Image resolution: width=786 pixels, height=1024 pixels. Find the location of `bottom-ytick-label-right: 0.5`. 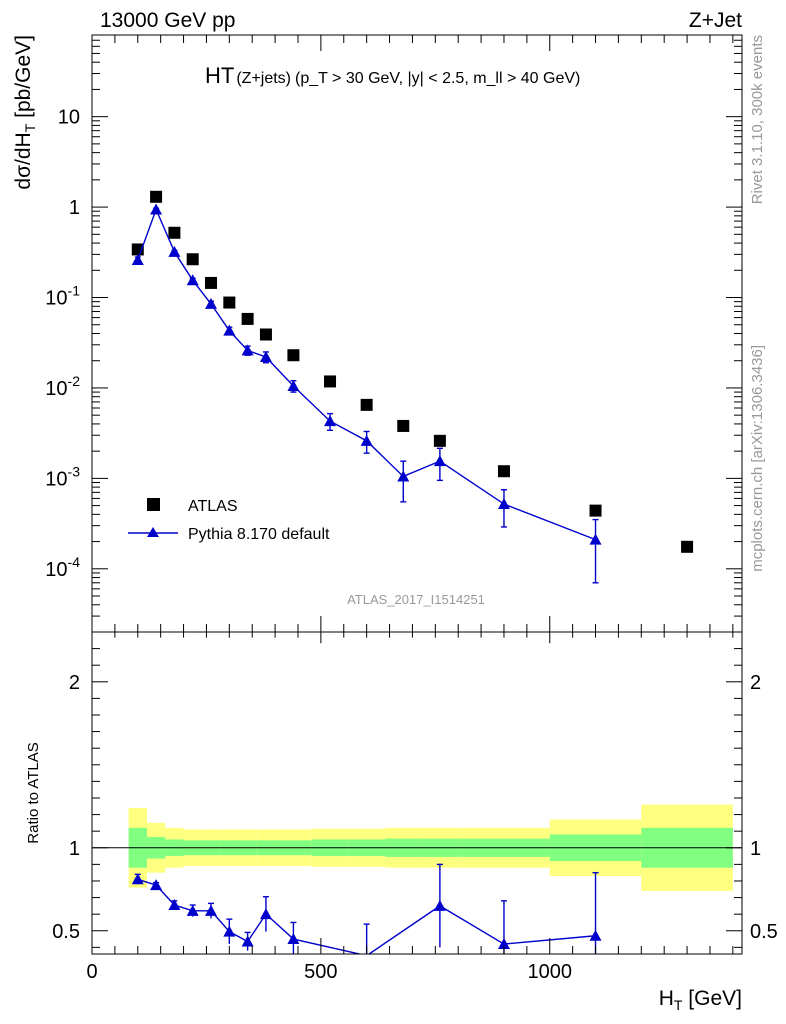

bottom-ytick-label-right: 0.5 is located at coordinates (764, 932).